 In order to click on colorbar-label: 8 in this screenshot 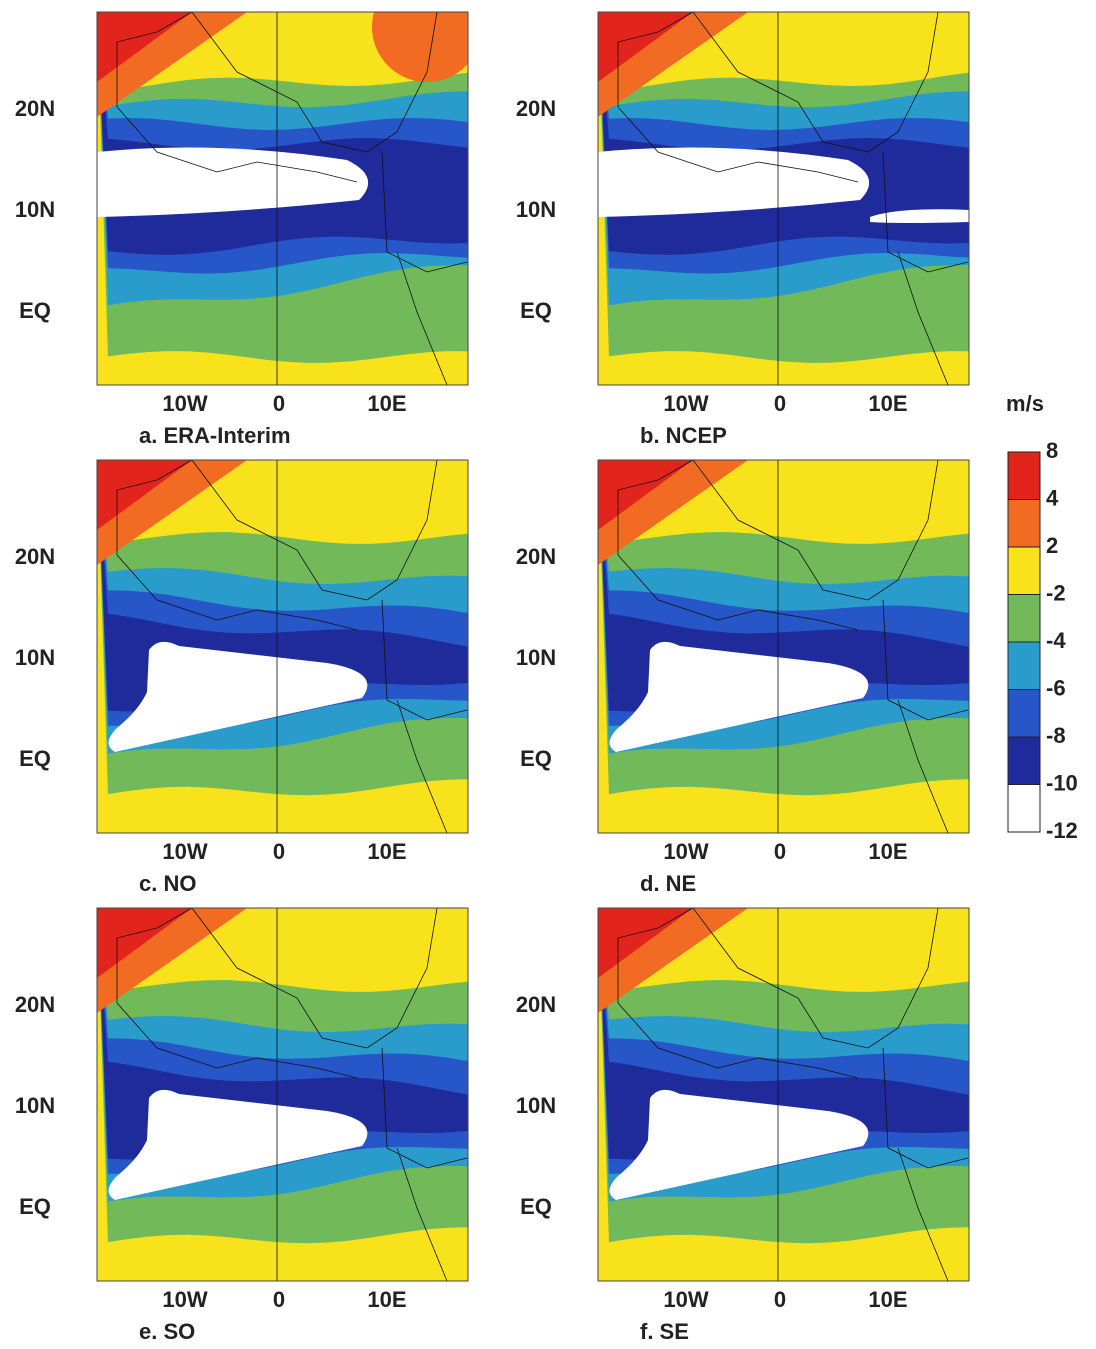, I will do `click(1052, 450)`.